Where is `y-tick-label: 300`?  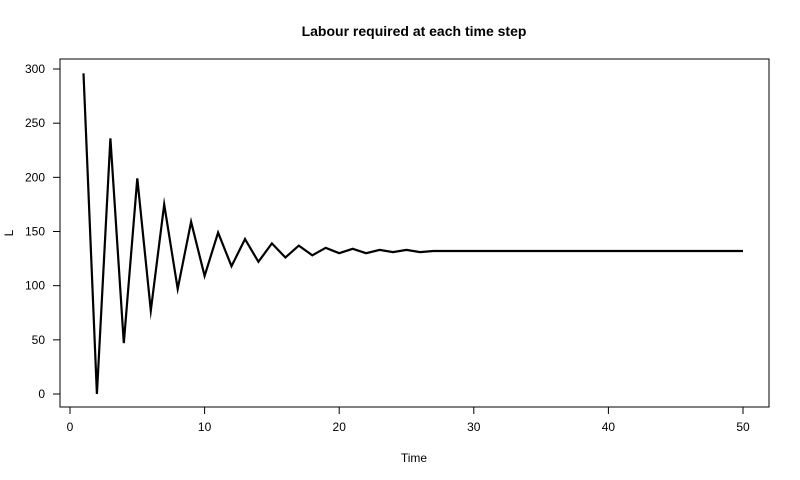 y-tick-label: 300 is located at coordinates (35, 69).